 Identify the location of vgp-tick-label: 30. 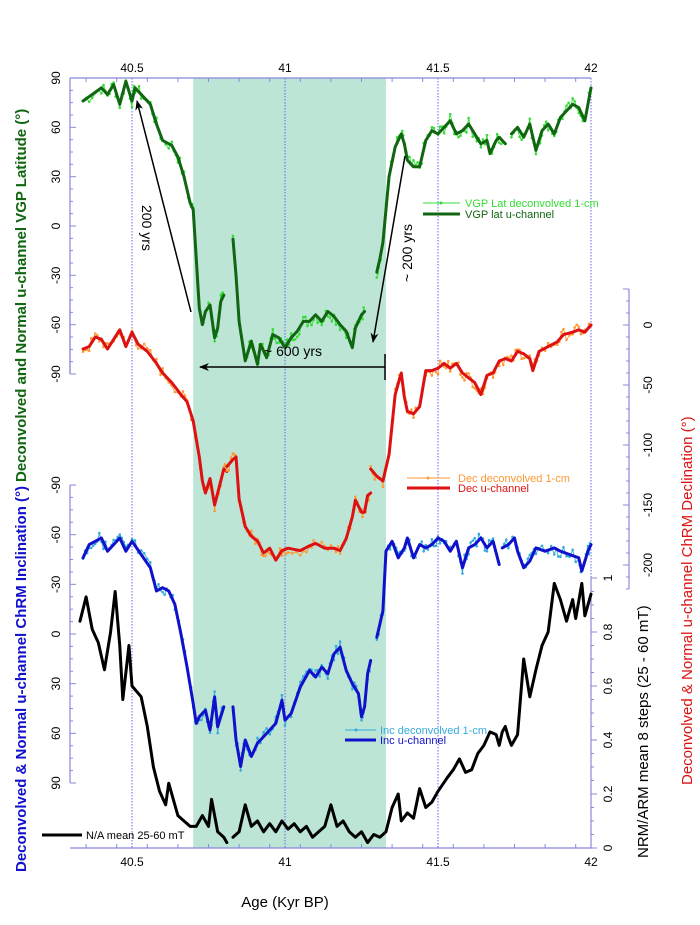
(56, 177).